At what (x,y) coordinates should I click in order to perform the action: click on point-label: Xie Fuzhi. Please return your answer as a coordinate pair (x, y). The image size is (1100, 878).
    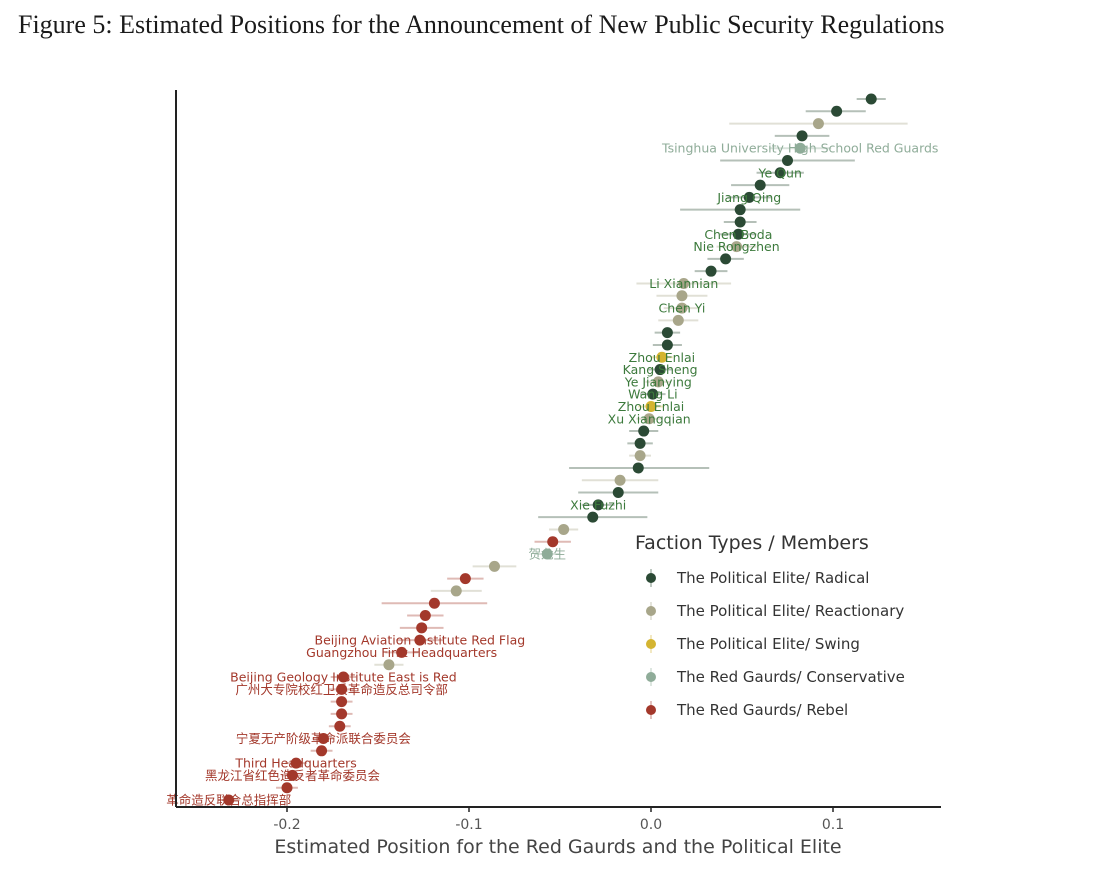
    Looking at the image, I should click on (598, 504).